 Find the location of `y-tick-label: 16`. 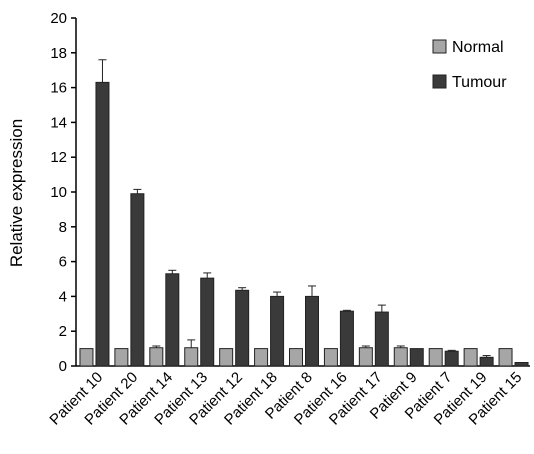

y-tick-label: 16 is located at coordinates (58, 88).